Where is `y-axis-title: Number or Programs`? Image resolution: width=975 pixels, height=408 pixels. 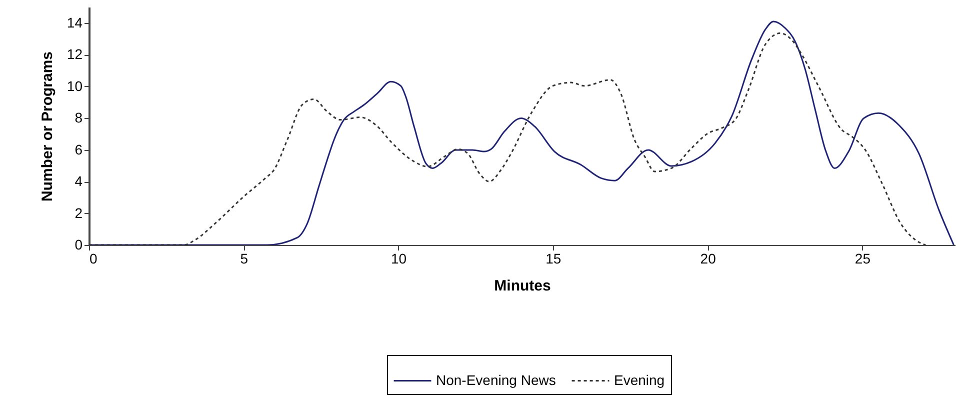 y-axis-title: Number or Programs is located at coordinates (47, 126).